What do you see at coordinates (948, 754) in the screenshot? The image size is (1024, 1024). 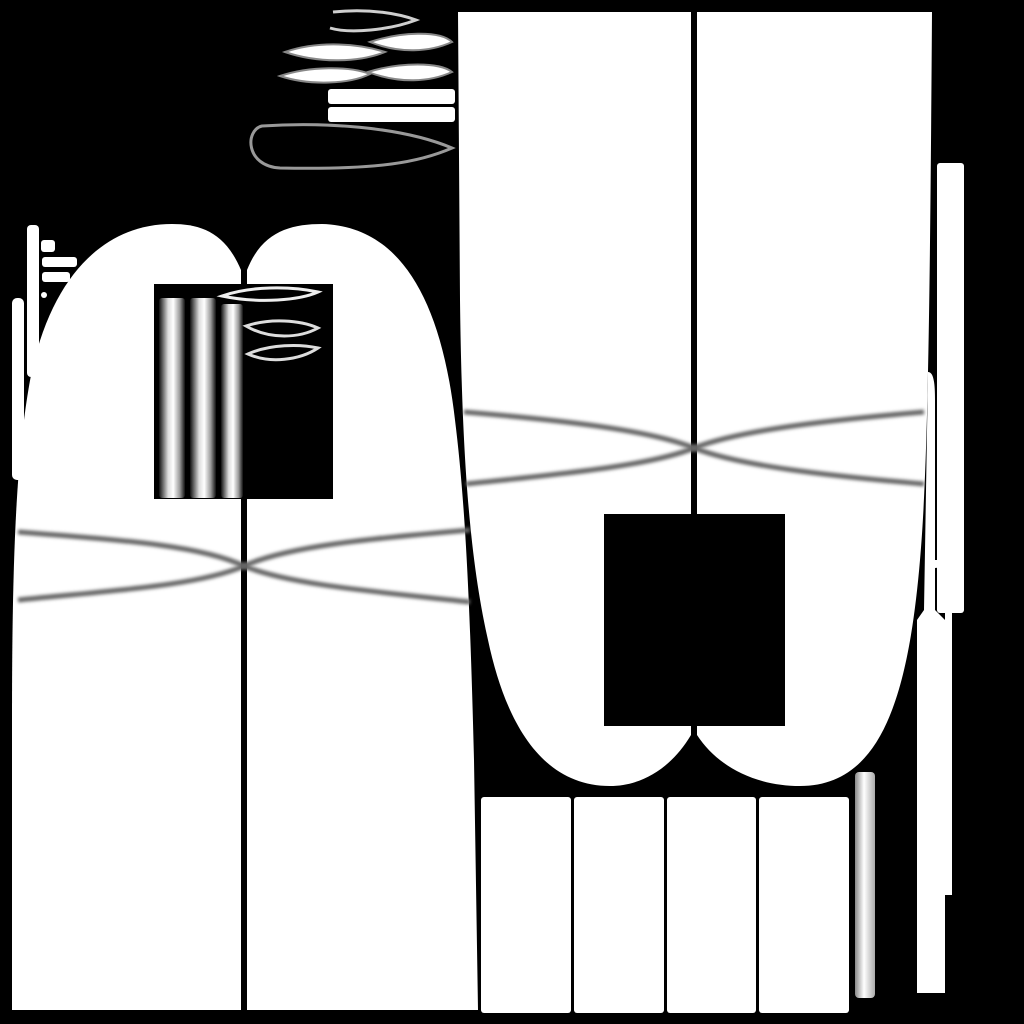 I see `strap-thin-right` at bounding box center [948, 754].